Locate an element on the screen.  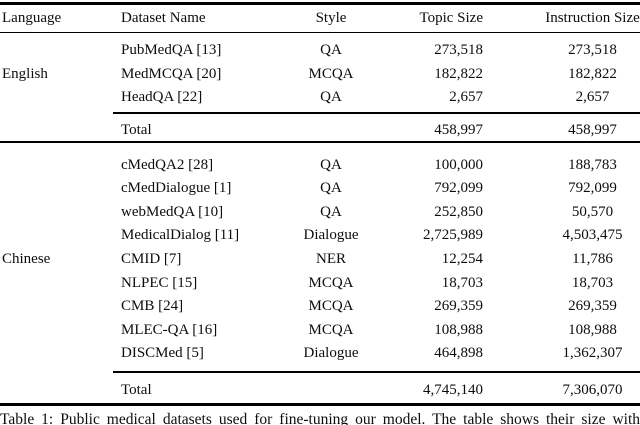
topic-size-cell: 252,850 is located at coordinates (458, 212).